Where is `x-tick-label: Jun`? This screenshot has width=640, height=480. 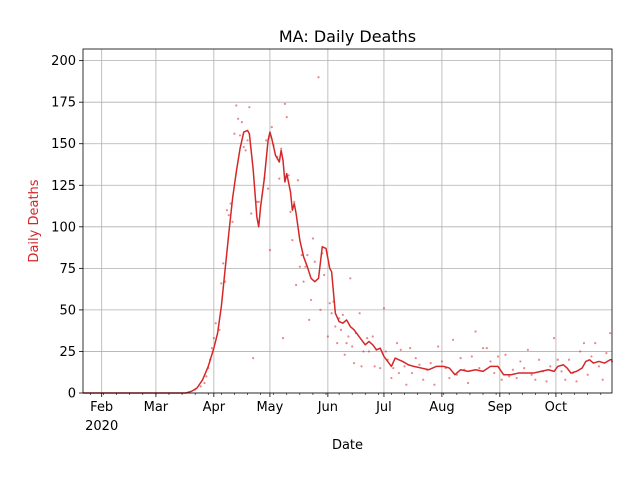
x-tick-label: Jun is located at coordinates (327, 407).